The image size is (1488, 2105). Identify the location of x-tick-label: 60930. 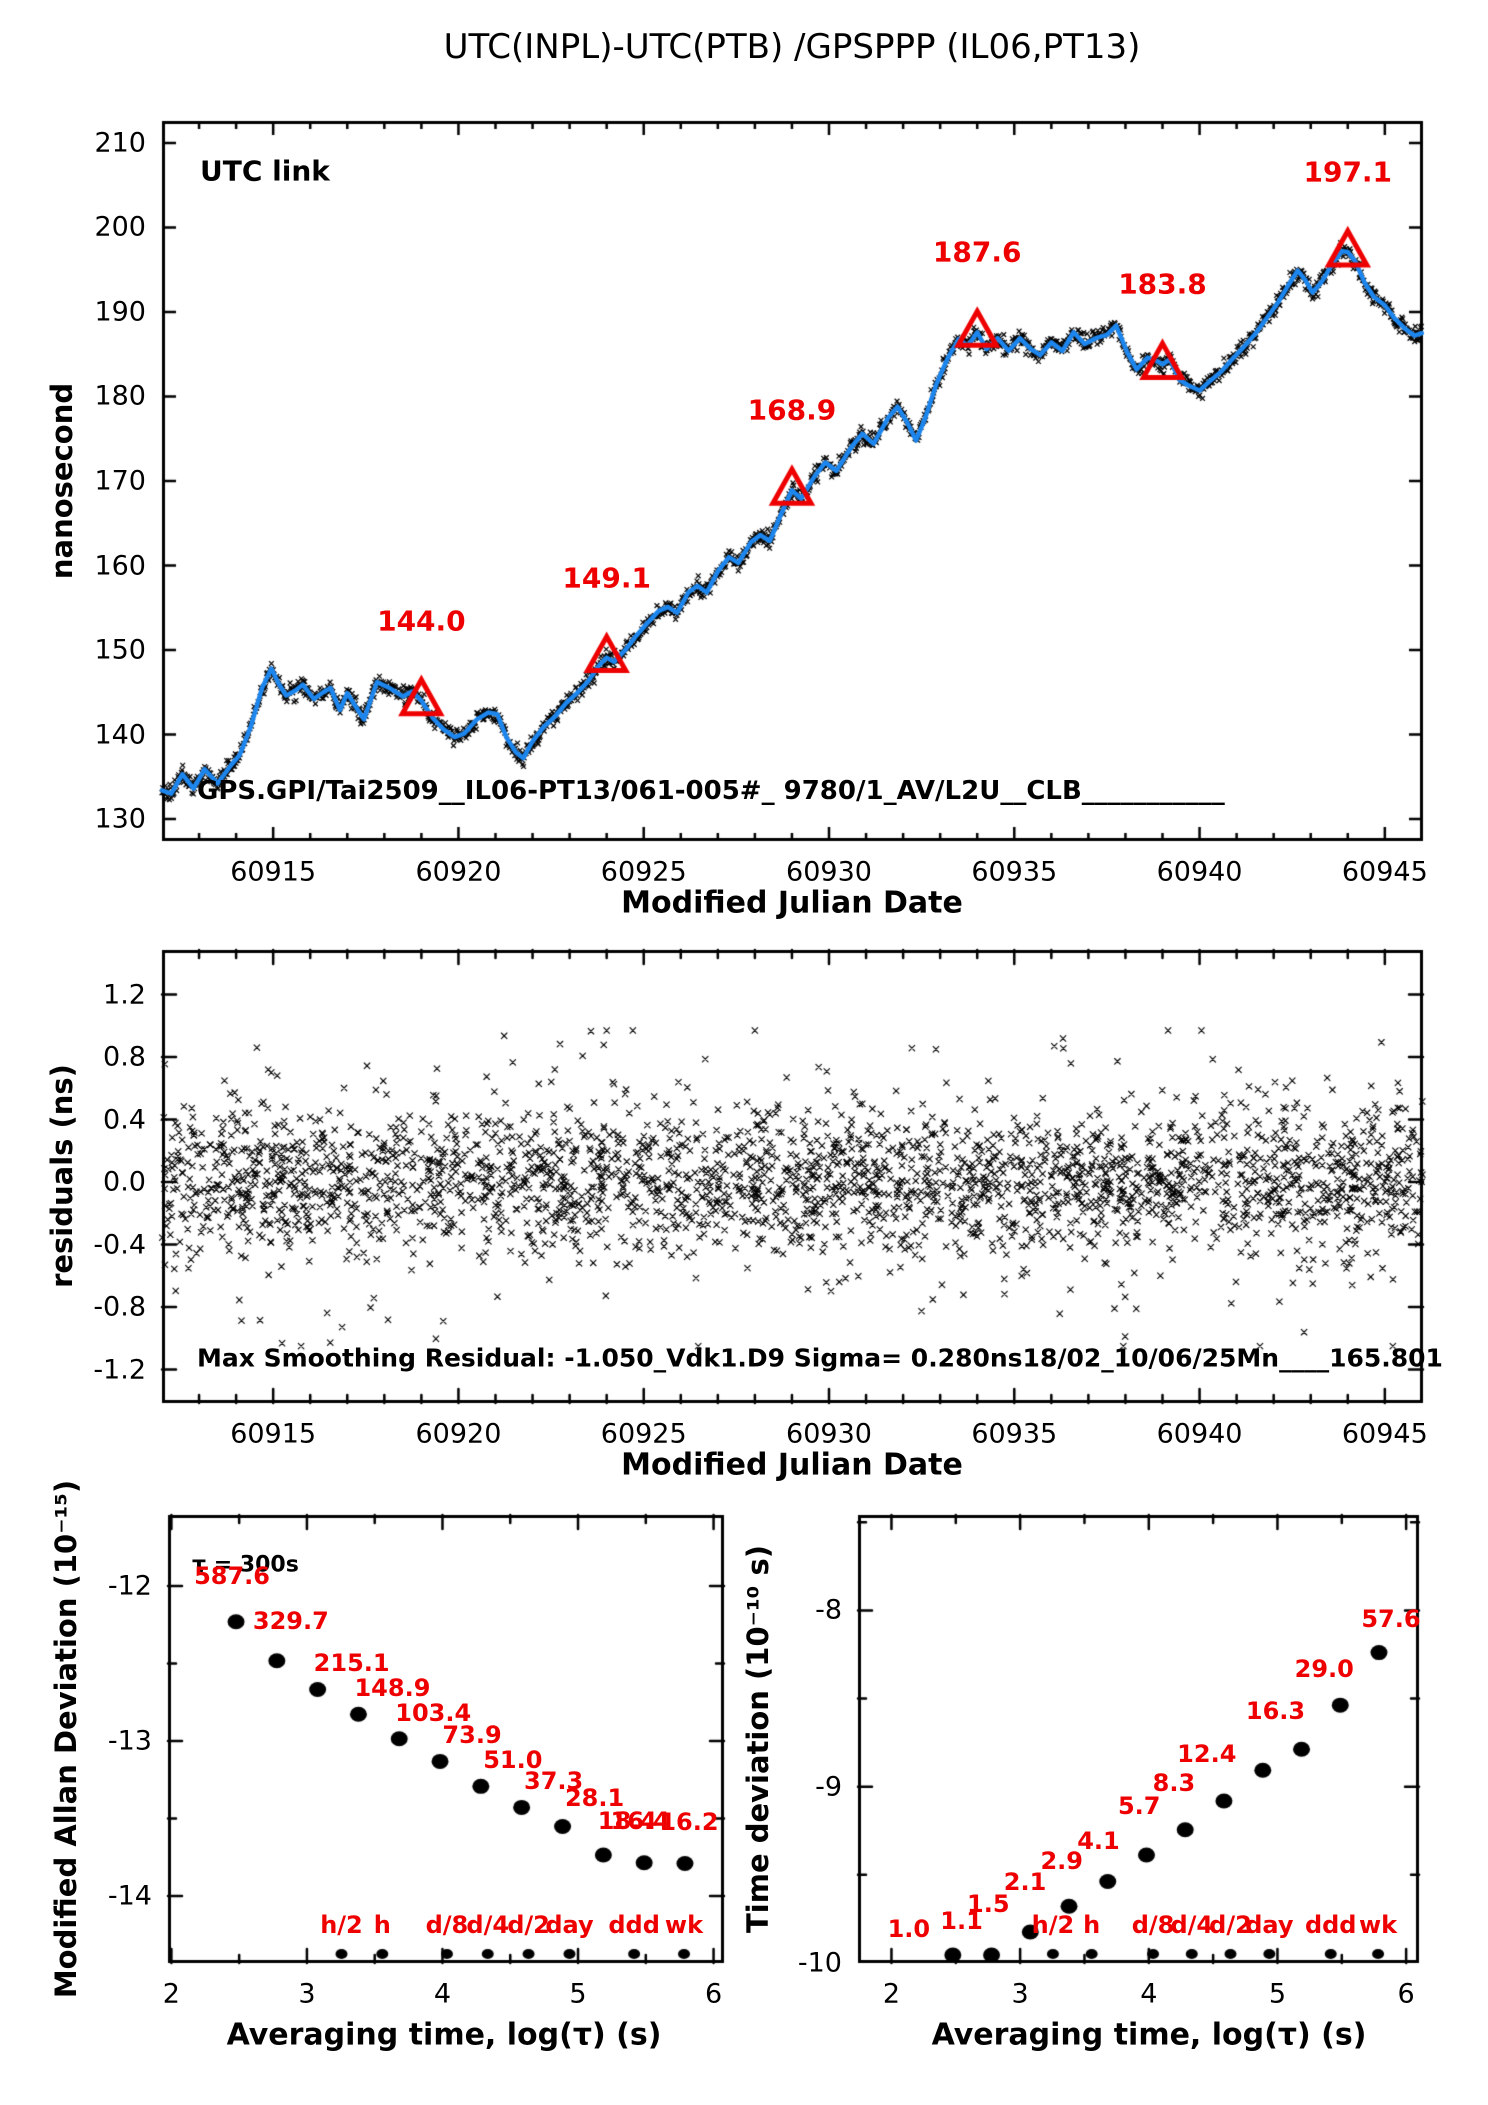
(829, 872).